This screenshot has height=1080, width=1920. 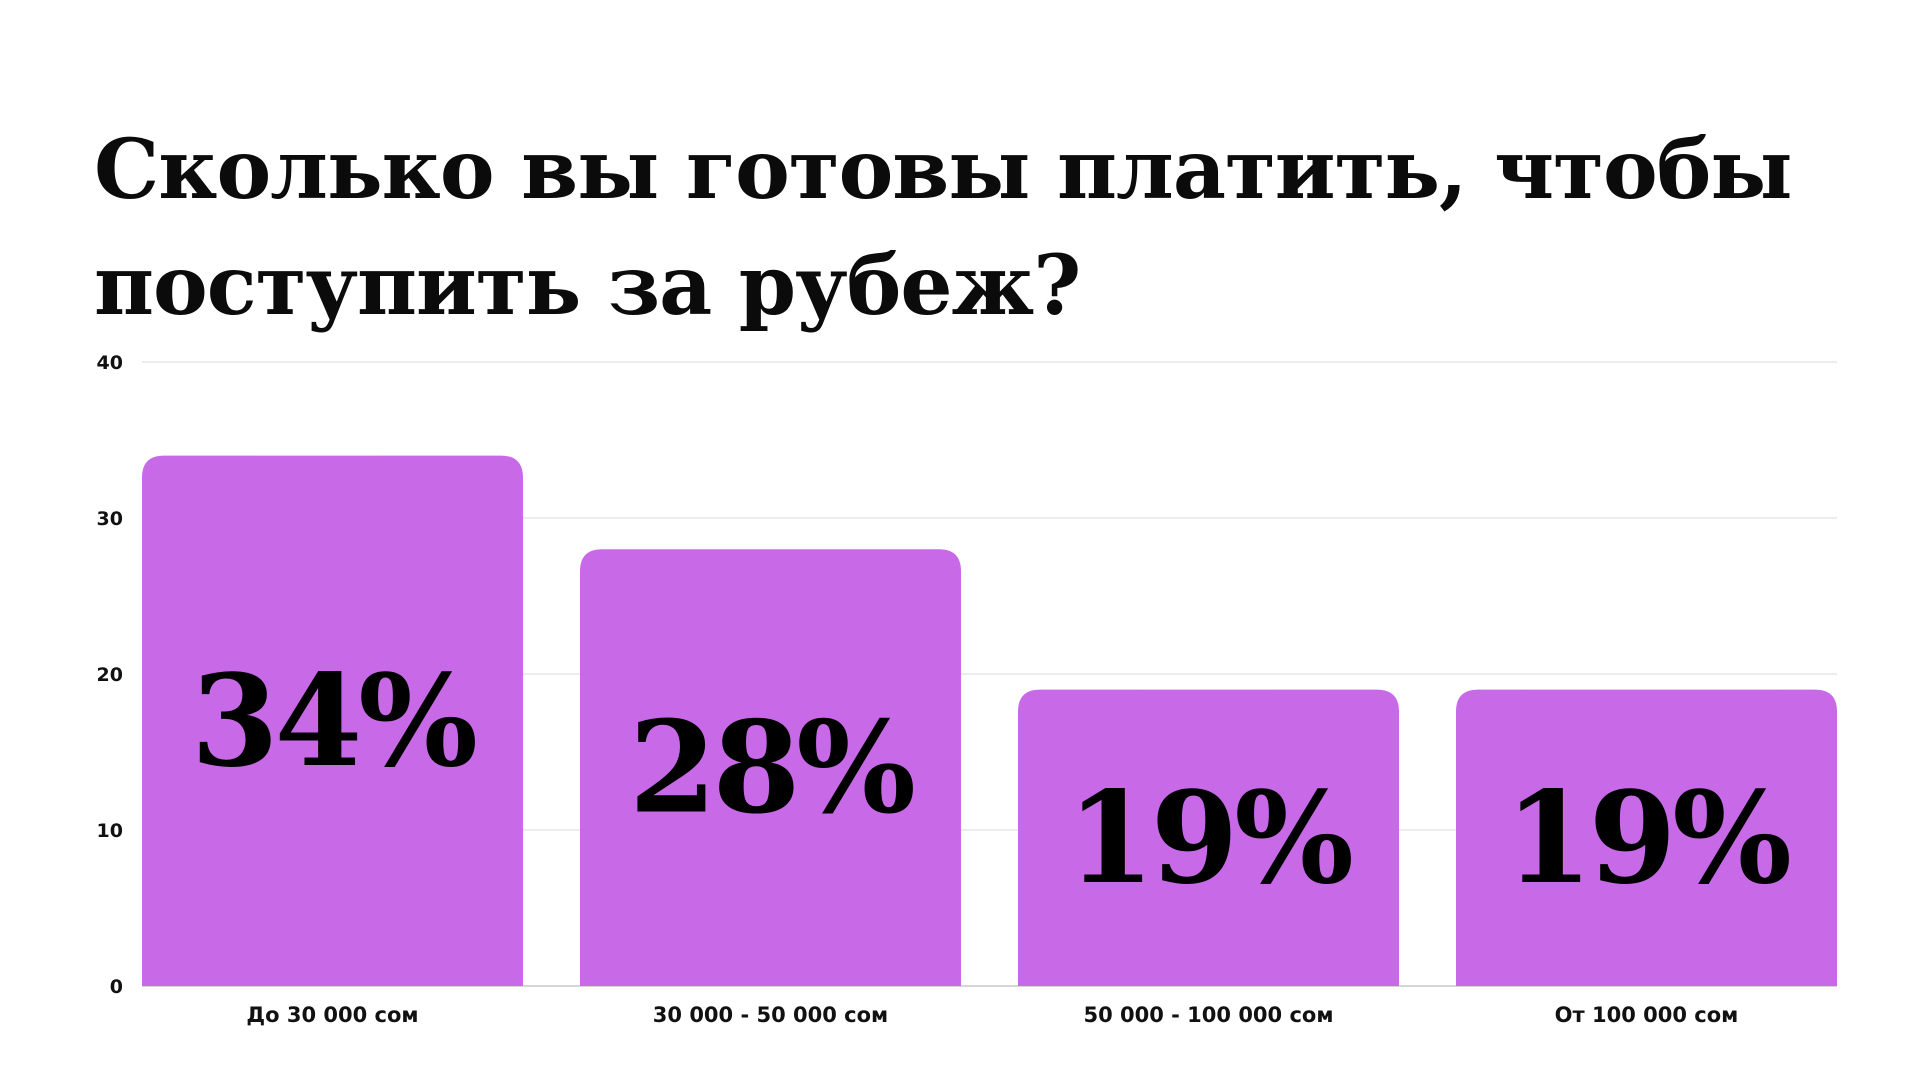 What do you see at coordinates (110, 363) in the screenshot?
I see `y-tick-label: 40` at bounding box center [110, 363].